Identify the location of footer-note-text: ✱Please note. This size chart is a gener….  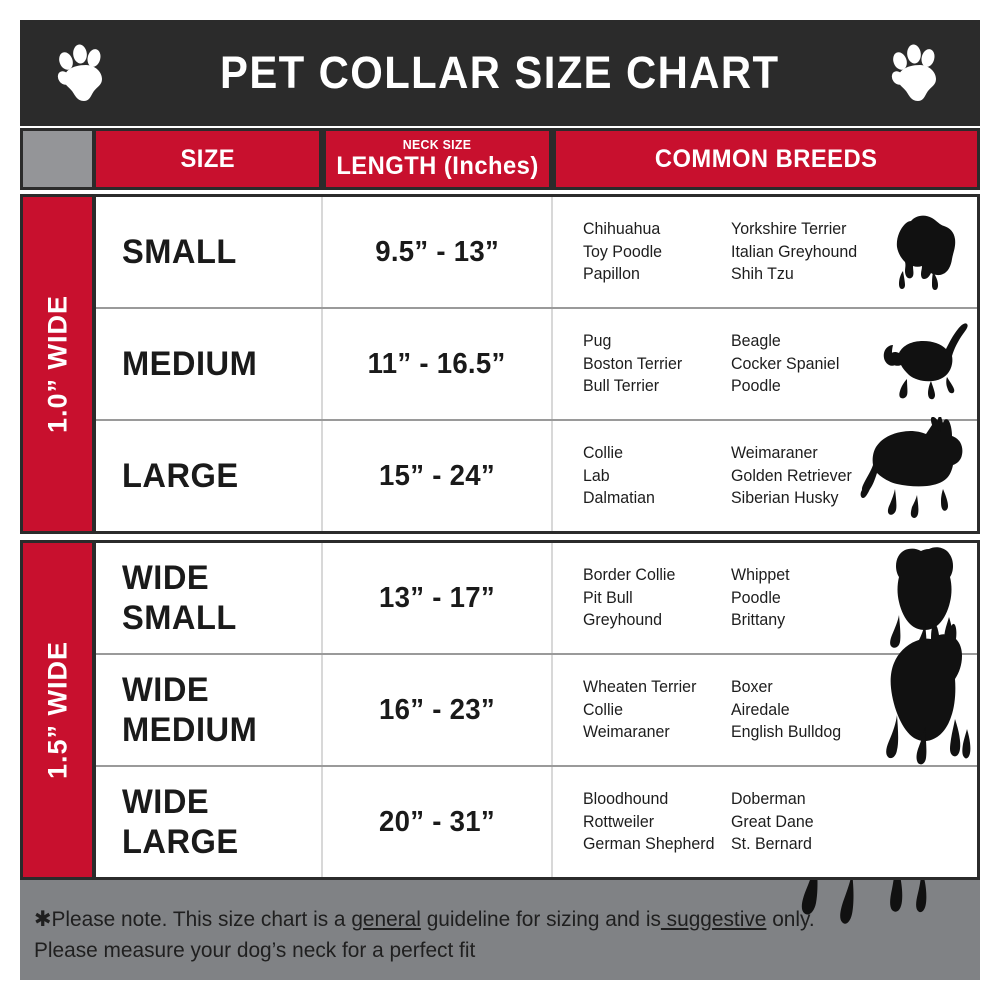
(486, 934).